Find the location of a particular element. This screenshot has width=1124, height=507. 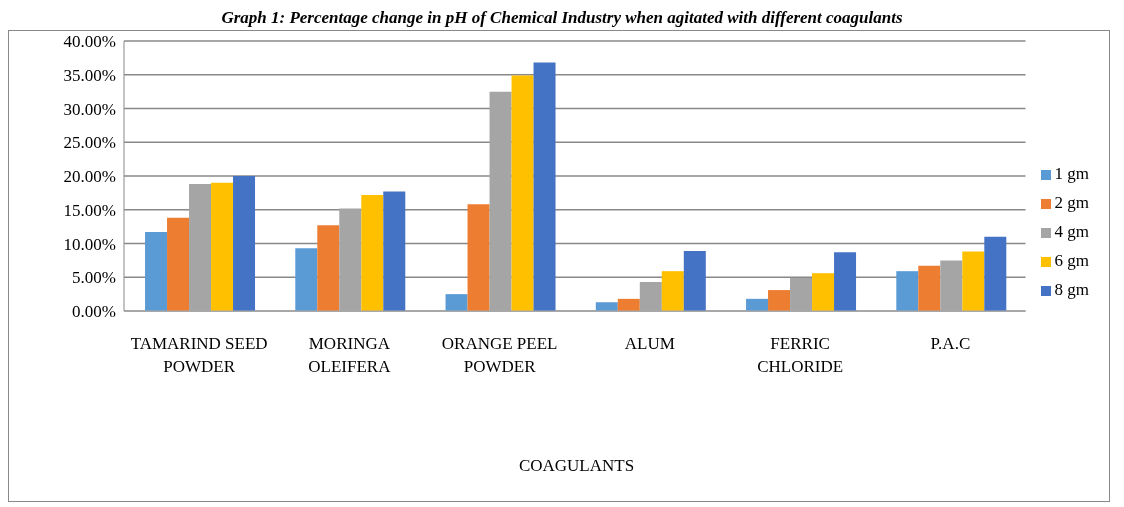

legend-label: 6 gm is located at coordinates (1071, 260).